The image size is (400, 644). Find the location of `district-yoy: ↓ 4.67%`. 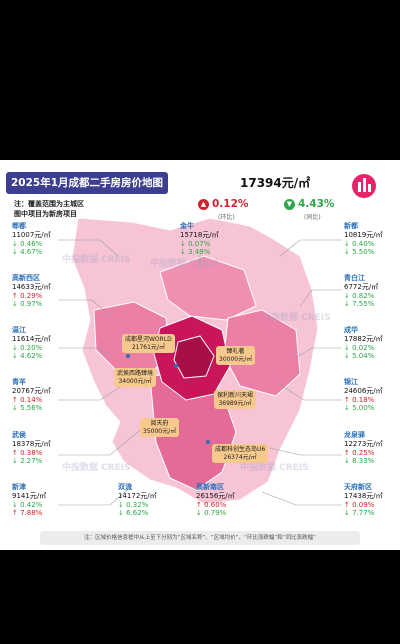

district-yoy: ↓ 4.67% is located at coordinates (27, 252).